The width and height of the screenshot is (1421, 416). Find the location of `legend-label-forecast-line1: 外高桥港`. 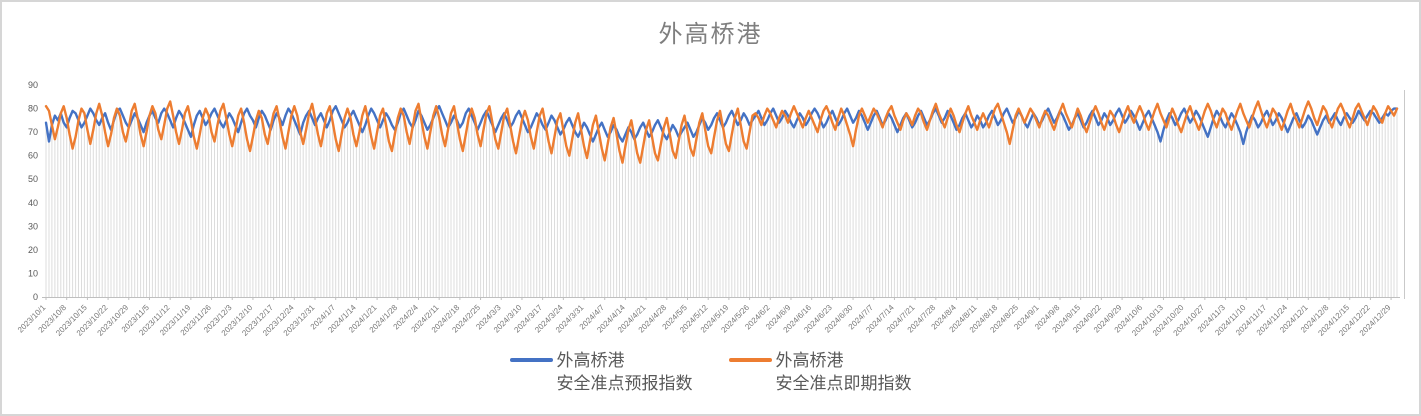

legend-label-forecast-line1: 外高桥港 is located at coordinates (590, 360).